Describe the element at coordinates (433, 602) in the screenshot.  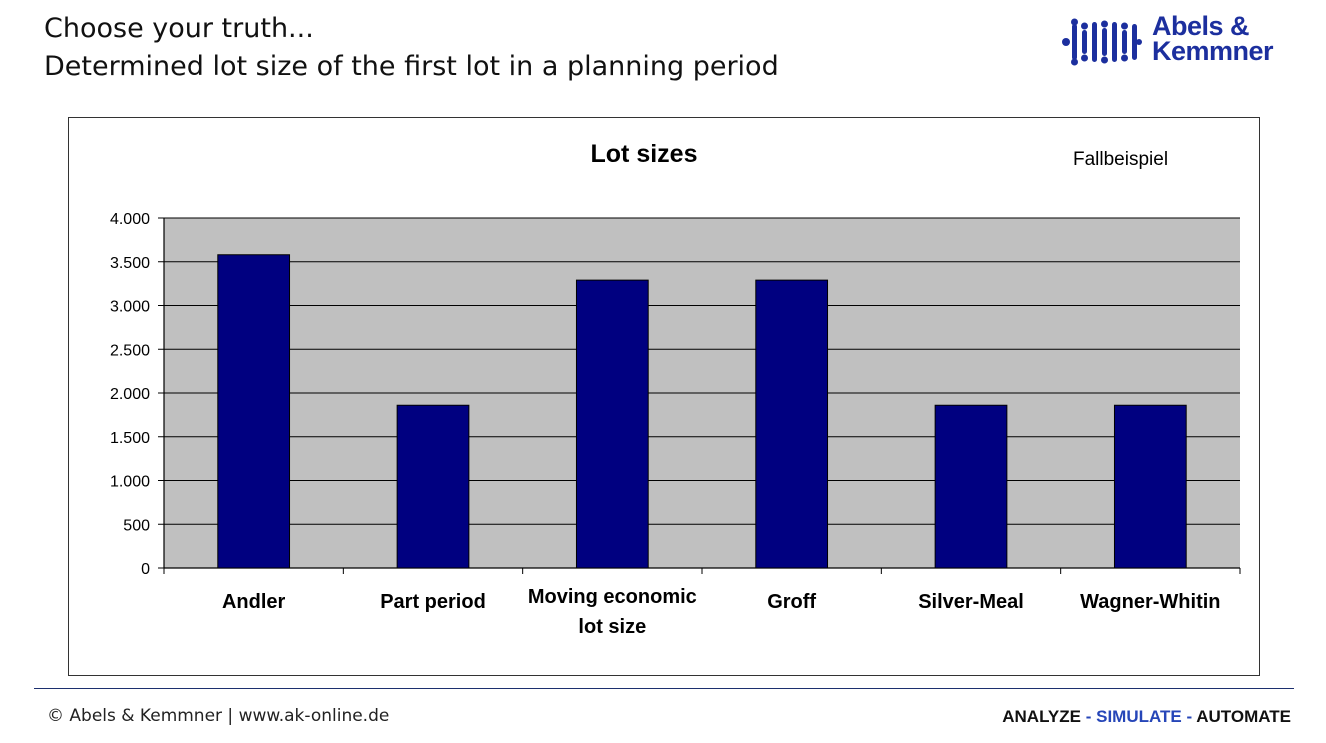
I see `x-category-label: Part period` at that location.